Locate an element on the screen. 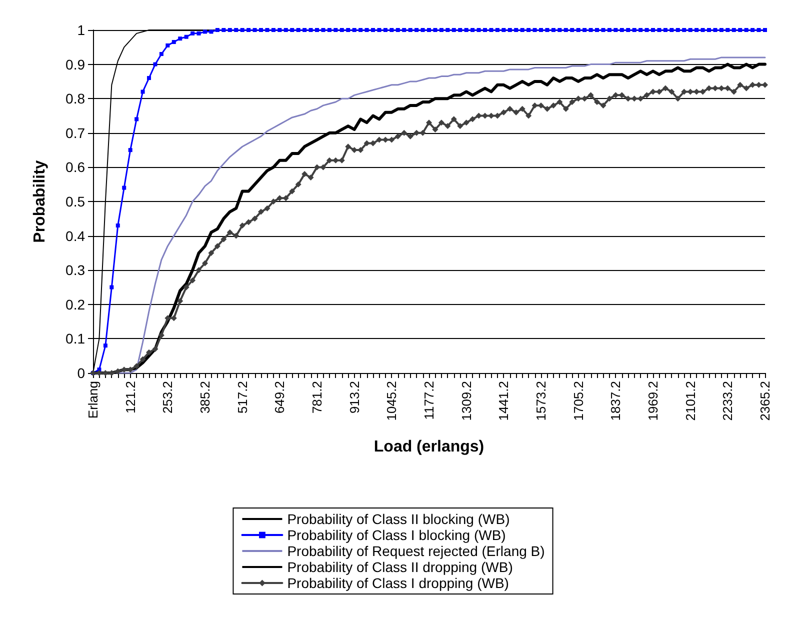  y-tick-label: 0.8 is located at coordinates (76, 98).